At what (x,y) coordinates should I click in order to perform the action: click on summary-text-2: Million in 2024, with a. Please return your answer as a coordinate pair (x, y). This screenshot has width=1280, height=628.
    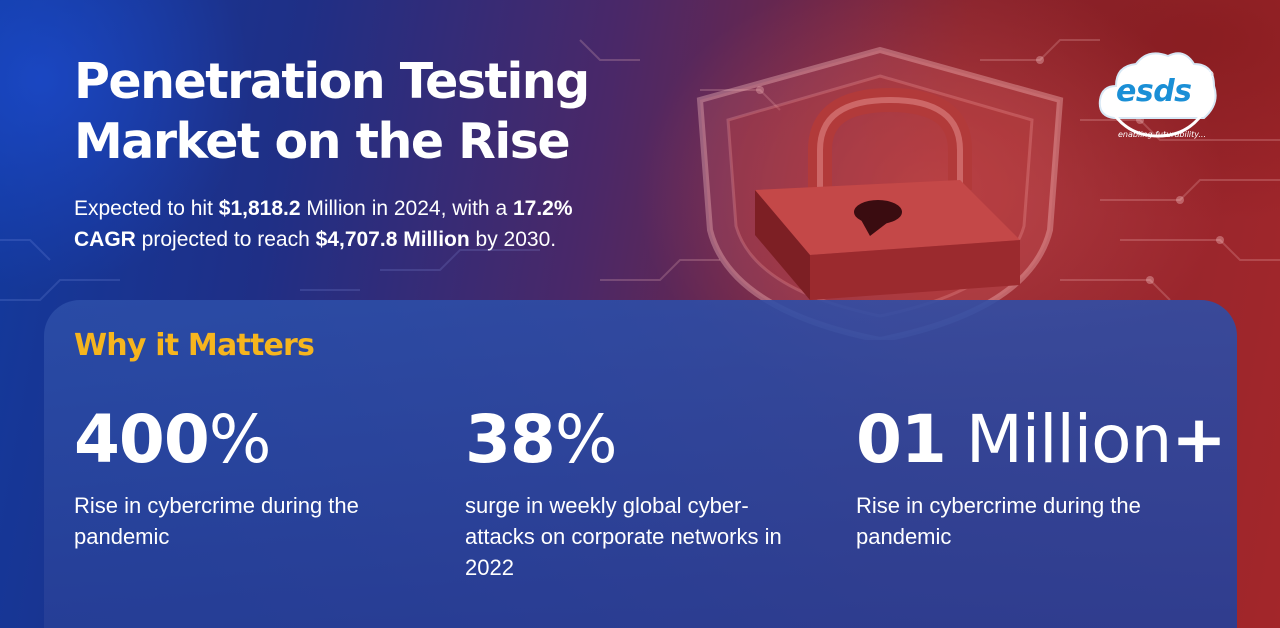
    Looking at the image, I should click on (406, 208).